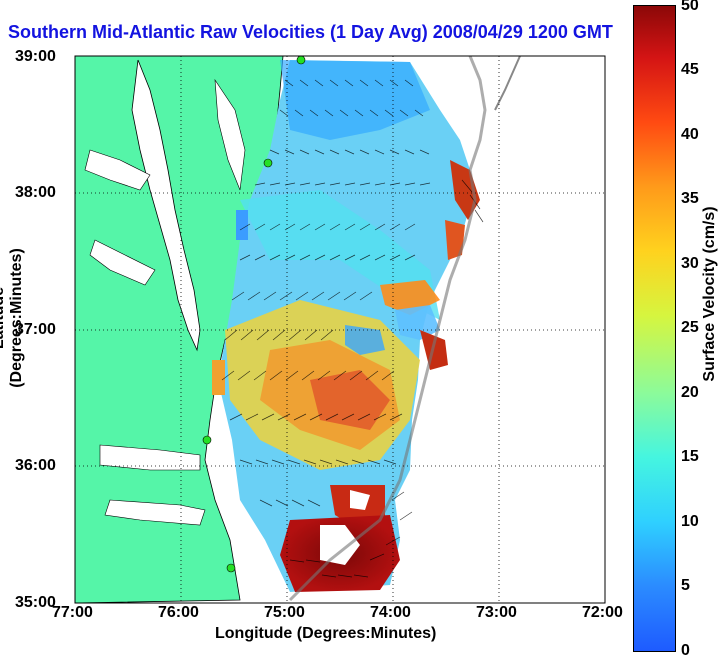 The image size is (724, 660). What do you see at coordinates (690, 327) in the screenshot?
I see `colorbar-tick: 25` at bounding box center [690, 327].